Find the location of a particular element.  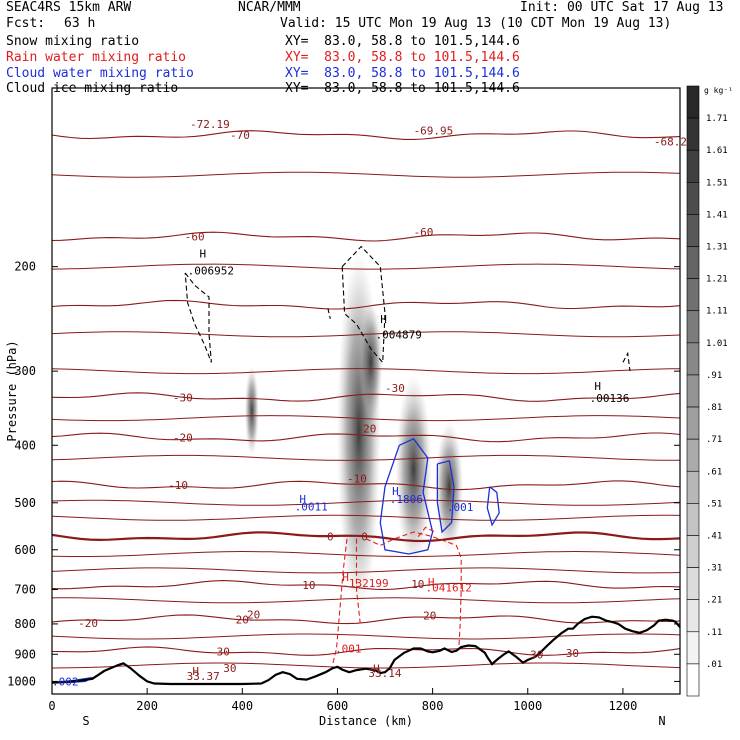

y-tick-label: 500 is located at coordinates (25, 503).